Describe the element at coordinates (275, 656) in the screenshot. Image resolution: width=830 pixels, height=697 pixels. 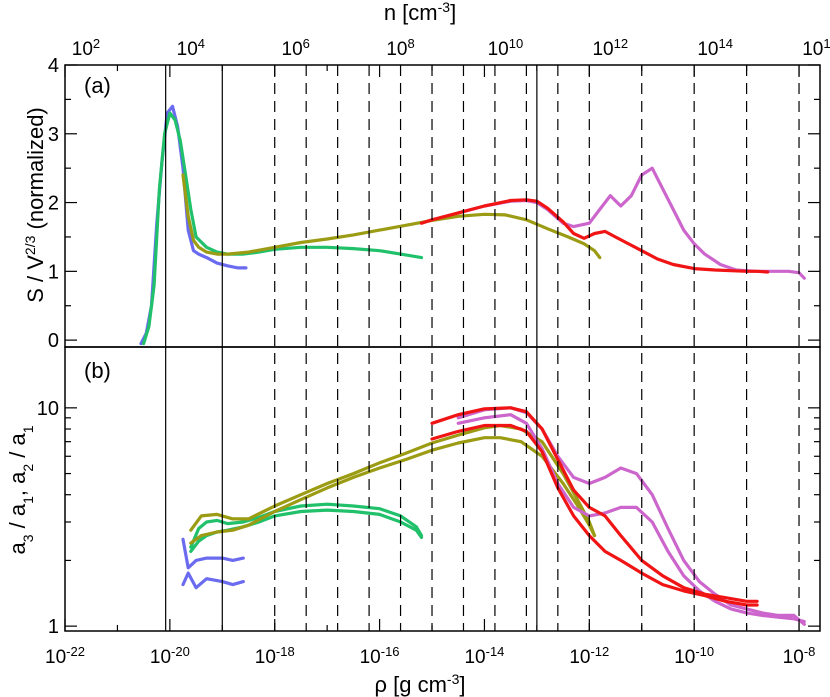
I see `bottom-xtick-label: 10-18` at that location.